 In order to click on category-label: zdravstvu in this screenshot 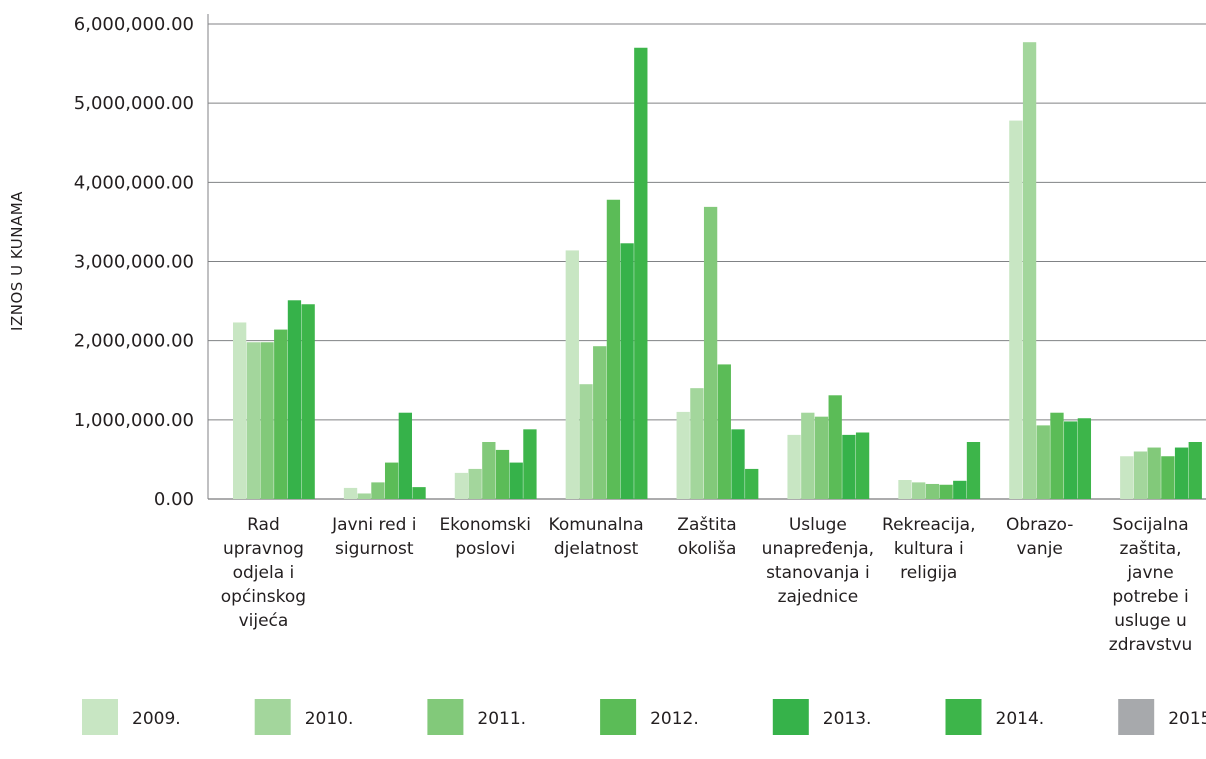, I will do `click(1151, 645)`.